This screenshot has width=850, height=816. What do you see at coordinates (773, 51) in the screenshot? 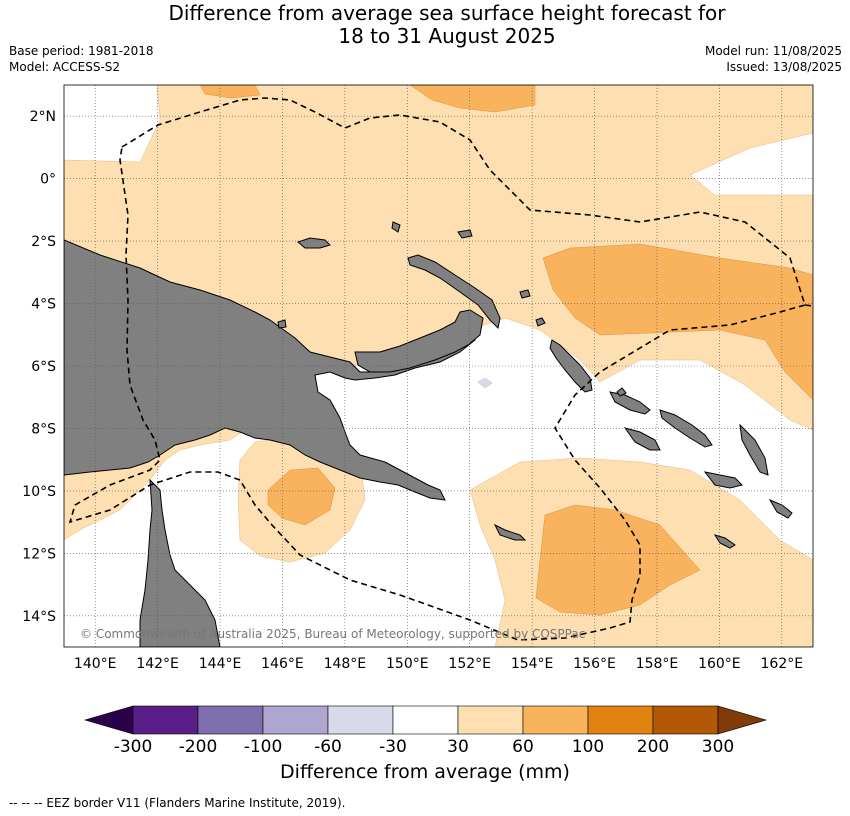
I see `model-run: Model run: 11/08/2025` at bounding box center [773, 51].